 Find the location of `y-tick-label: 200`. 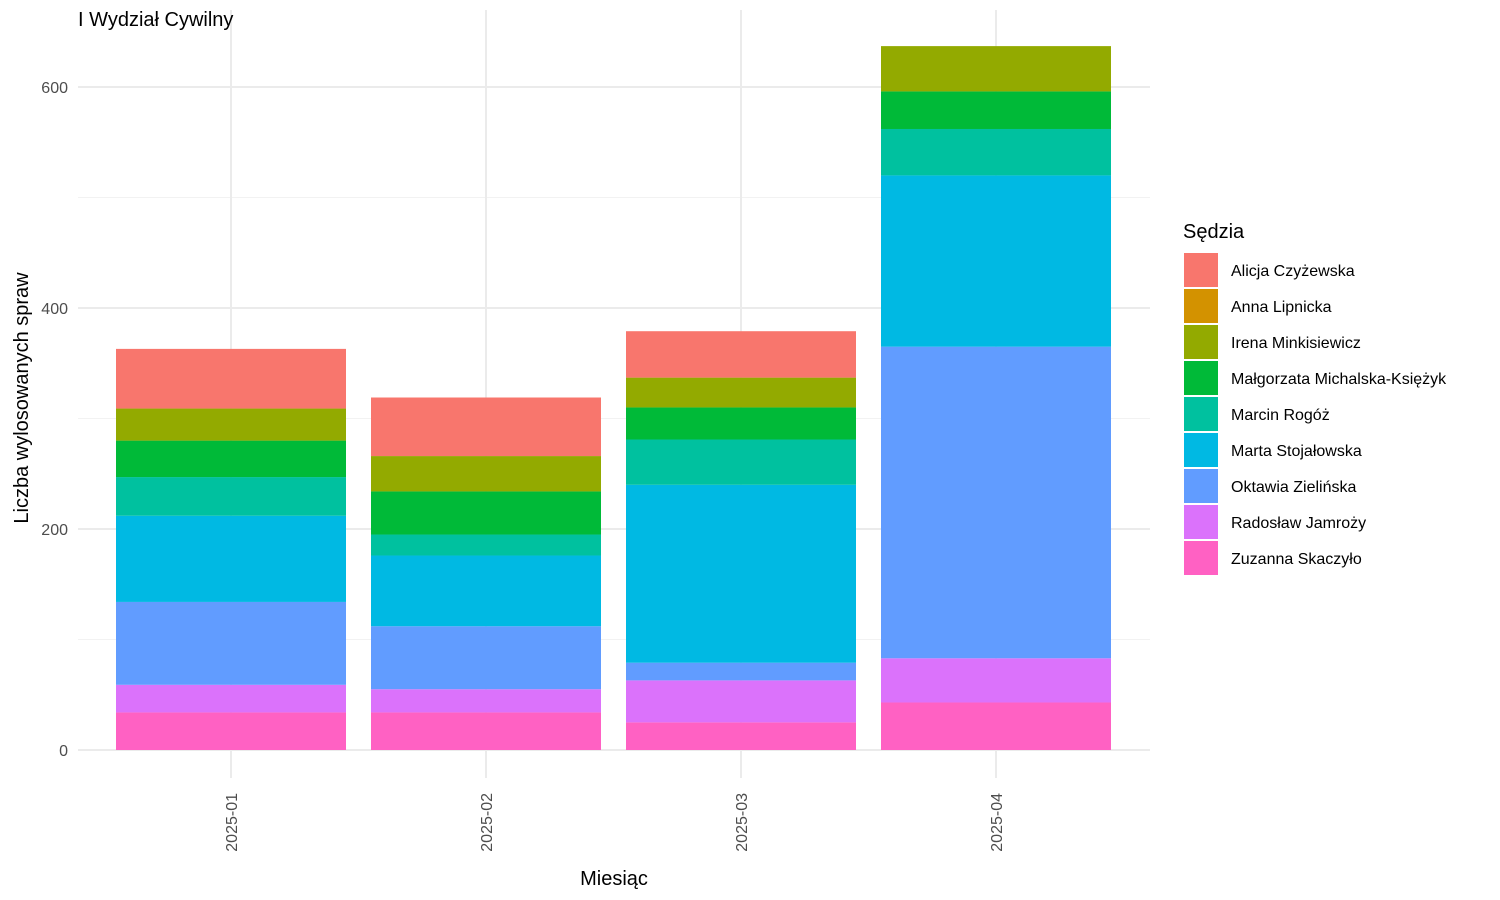

y-tick-label: 200 is located at coordinates (54, 530).